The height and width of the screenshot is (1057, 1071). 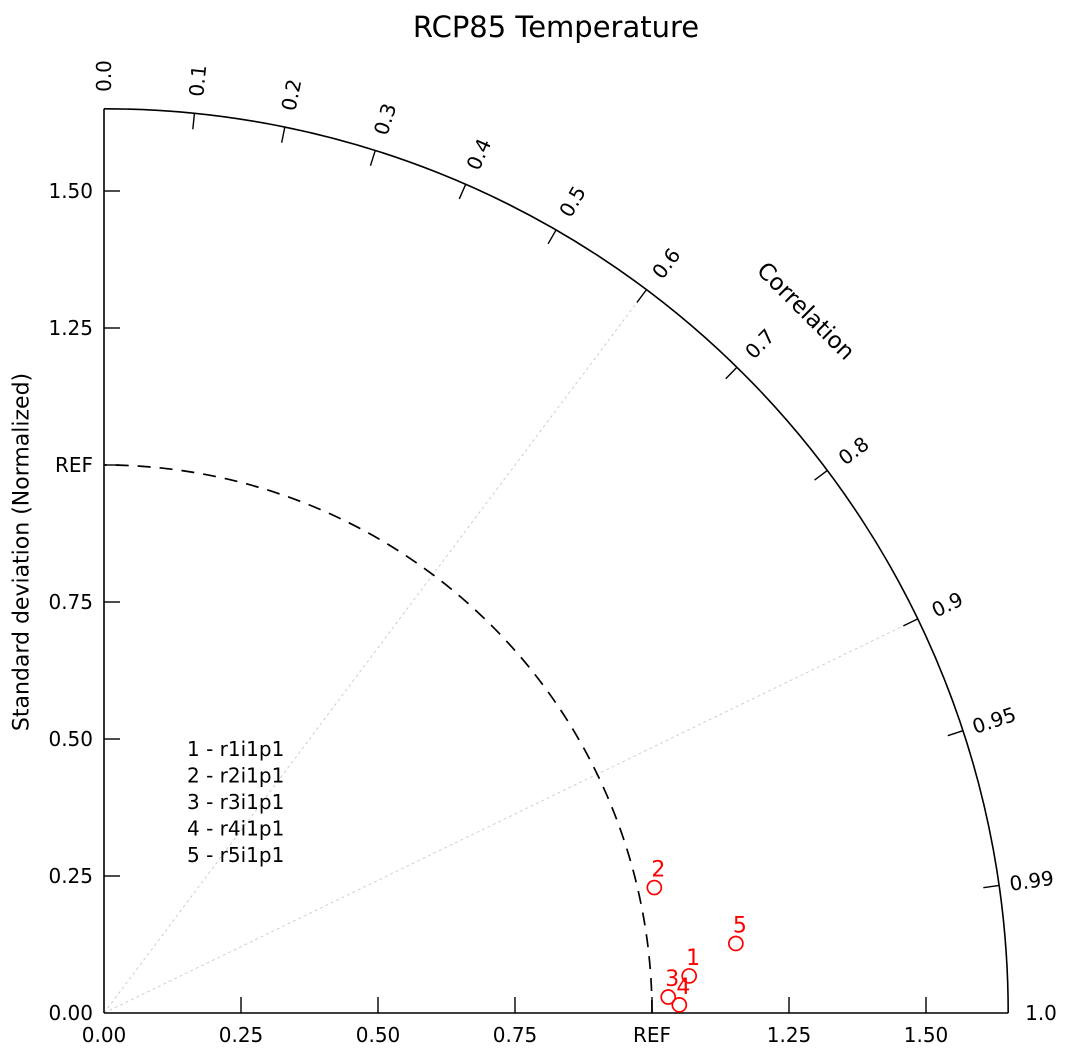 I want to click on legend-item: 4 - r4i1p1, so click(x=235, y=829).